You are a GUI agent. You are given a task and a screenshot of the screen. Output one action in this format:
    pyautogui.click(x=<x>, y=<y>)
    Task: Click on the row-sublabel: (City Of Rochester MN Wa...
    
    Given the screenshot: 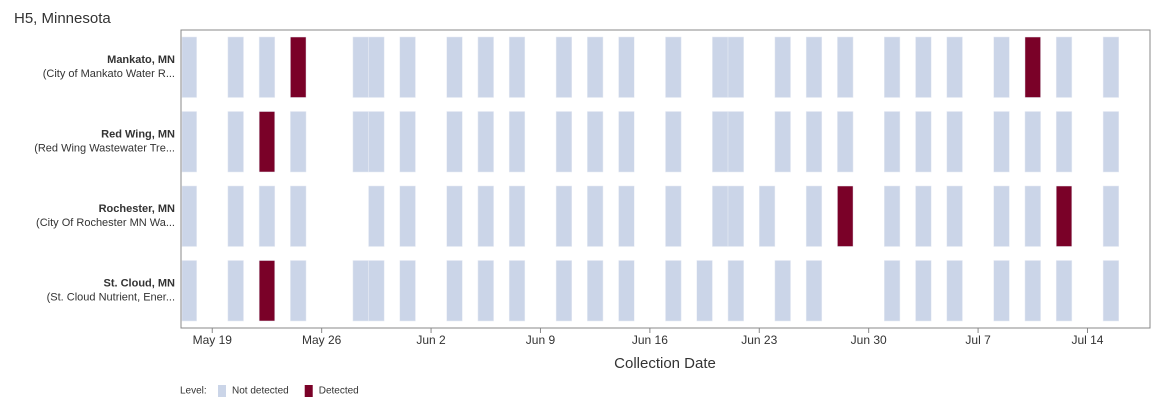 What is the action you would take?
    pyautogui.click(x=105, y=223)
    